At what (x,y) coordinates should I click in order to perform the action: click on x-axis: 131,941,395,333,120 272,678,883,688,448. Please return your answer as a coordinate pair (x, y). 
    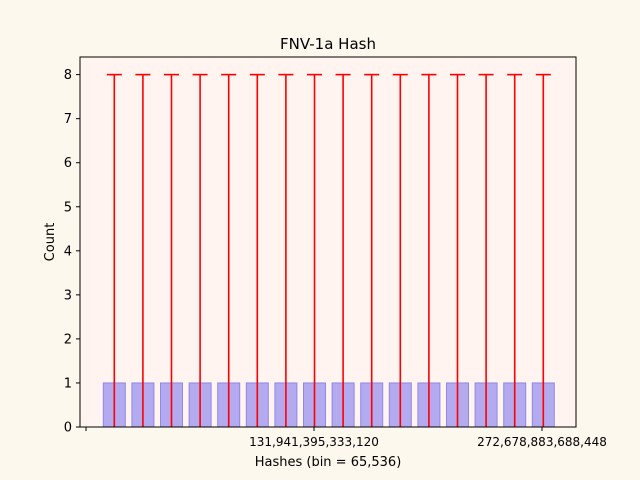
    Looking at the image, I should click on (346, 438).